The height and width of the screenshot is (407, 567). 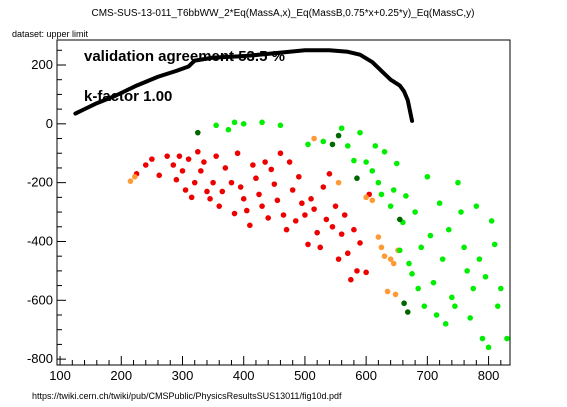 I want to click on y-tick-label: 200, so click(x=42, y=64).